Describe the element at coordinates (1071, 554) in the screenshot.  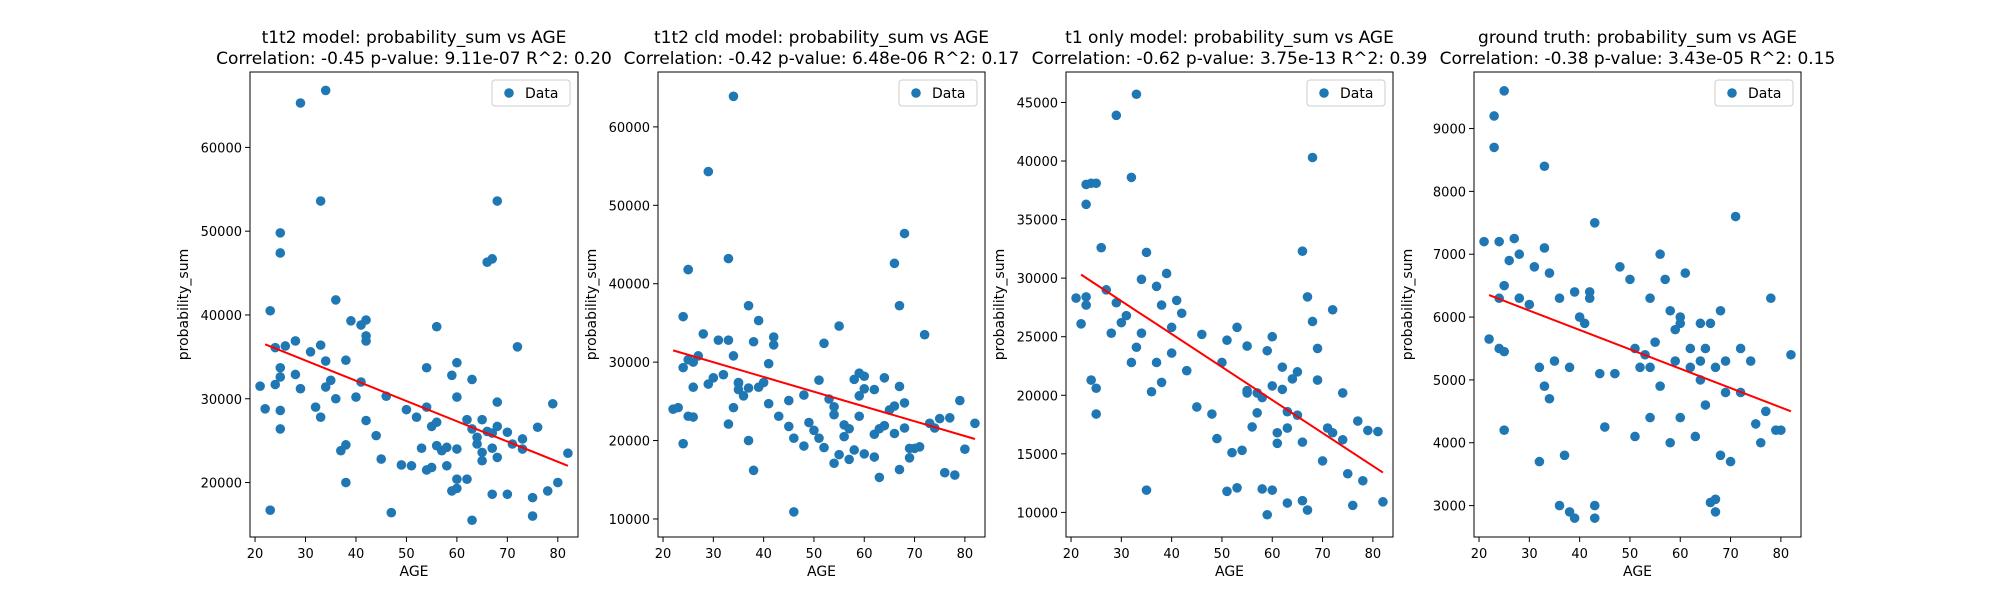
I see `x-tick-label: 20` at that location.